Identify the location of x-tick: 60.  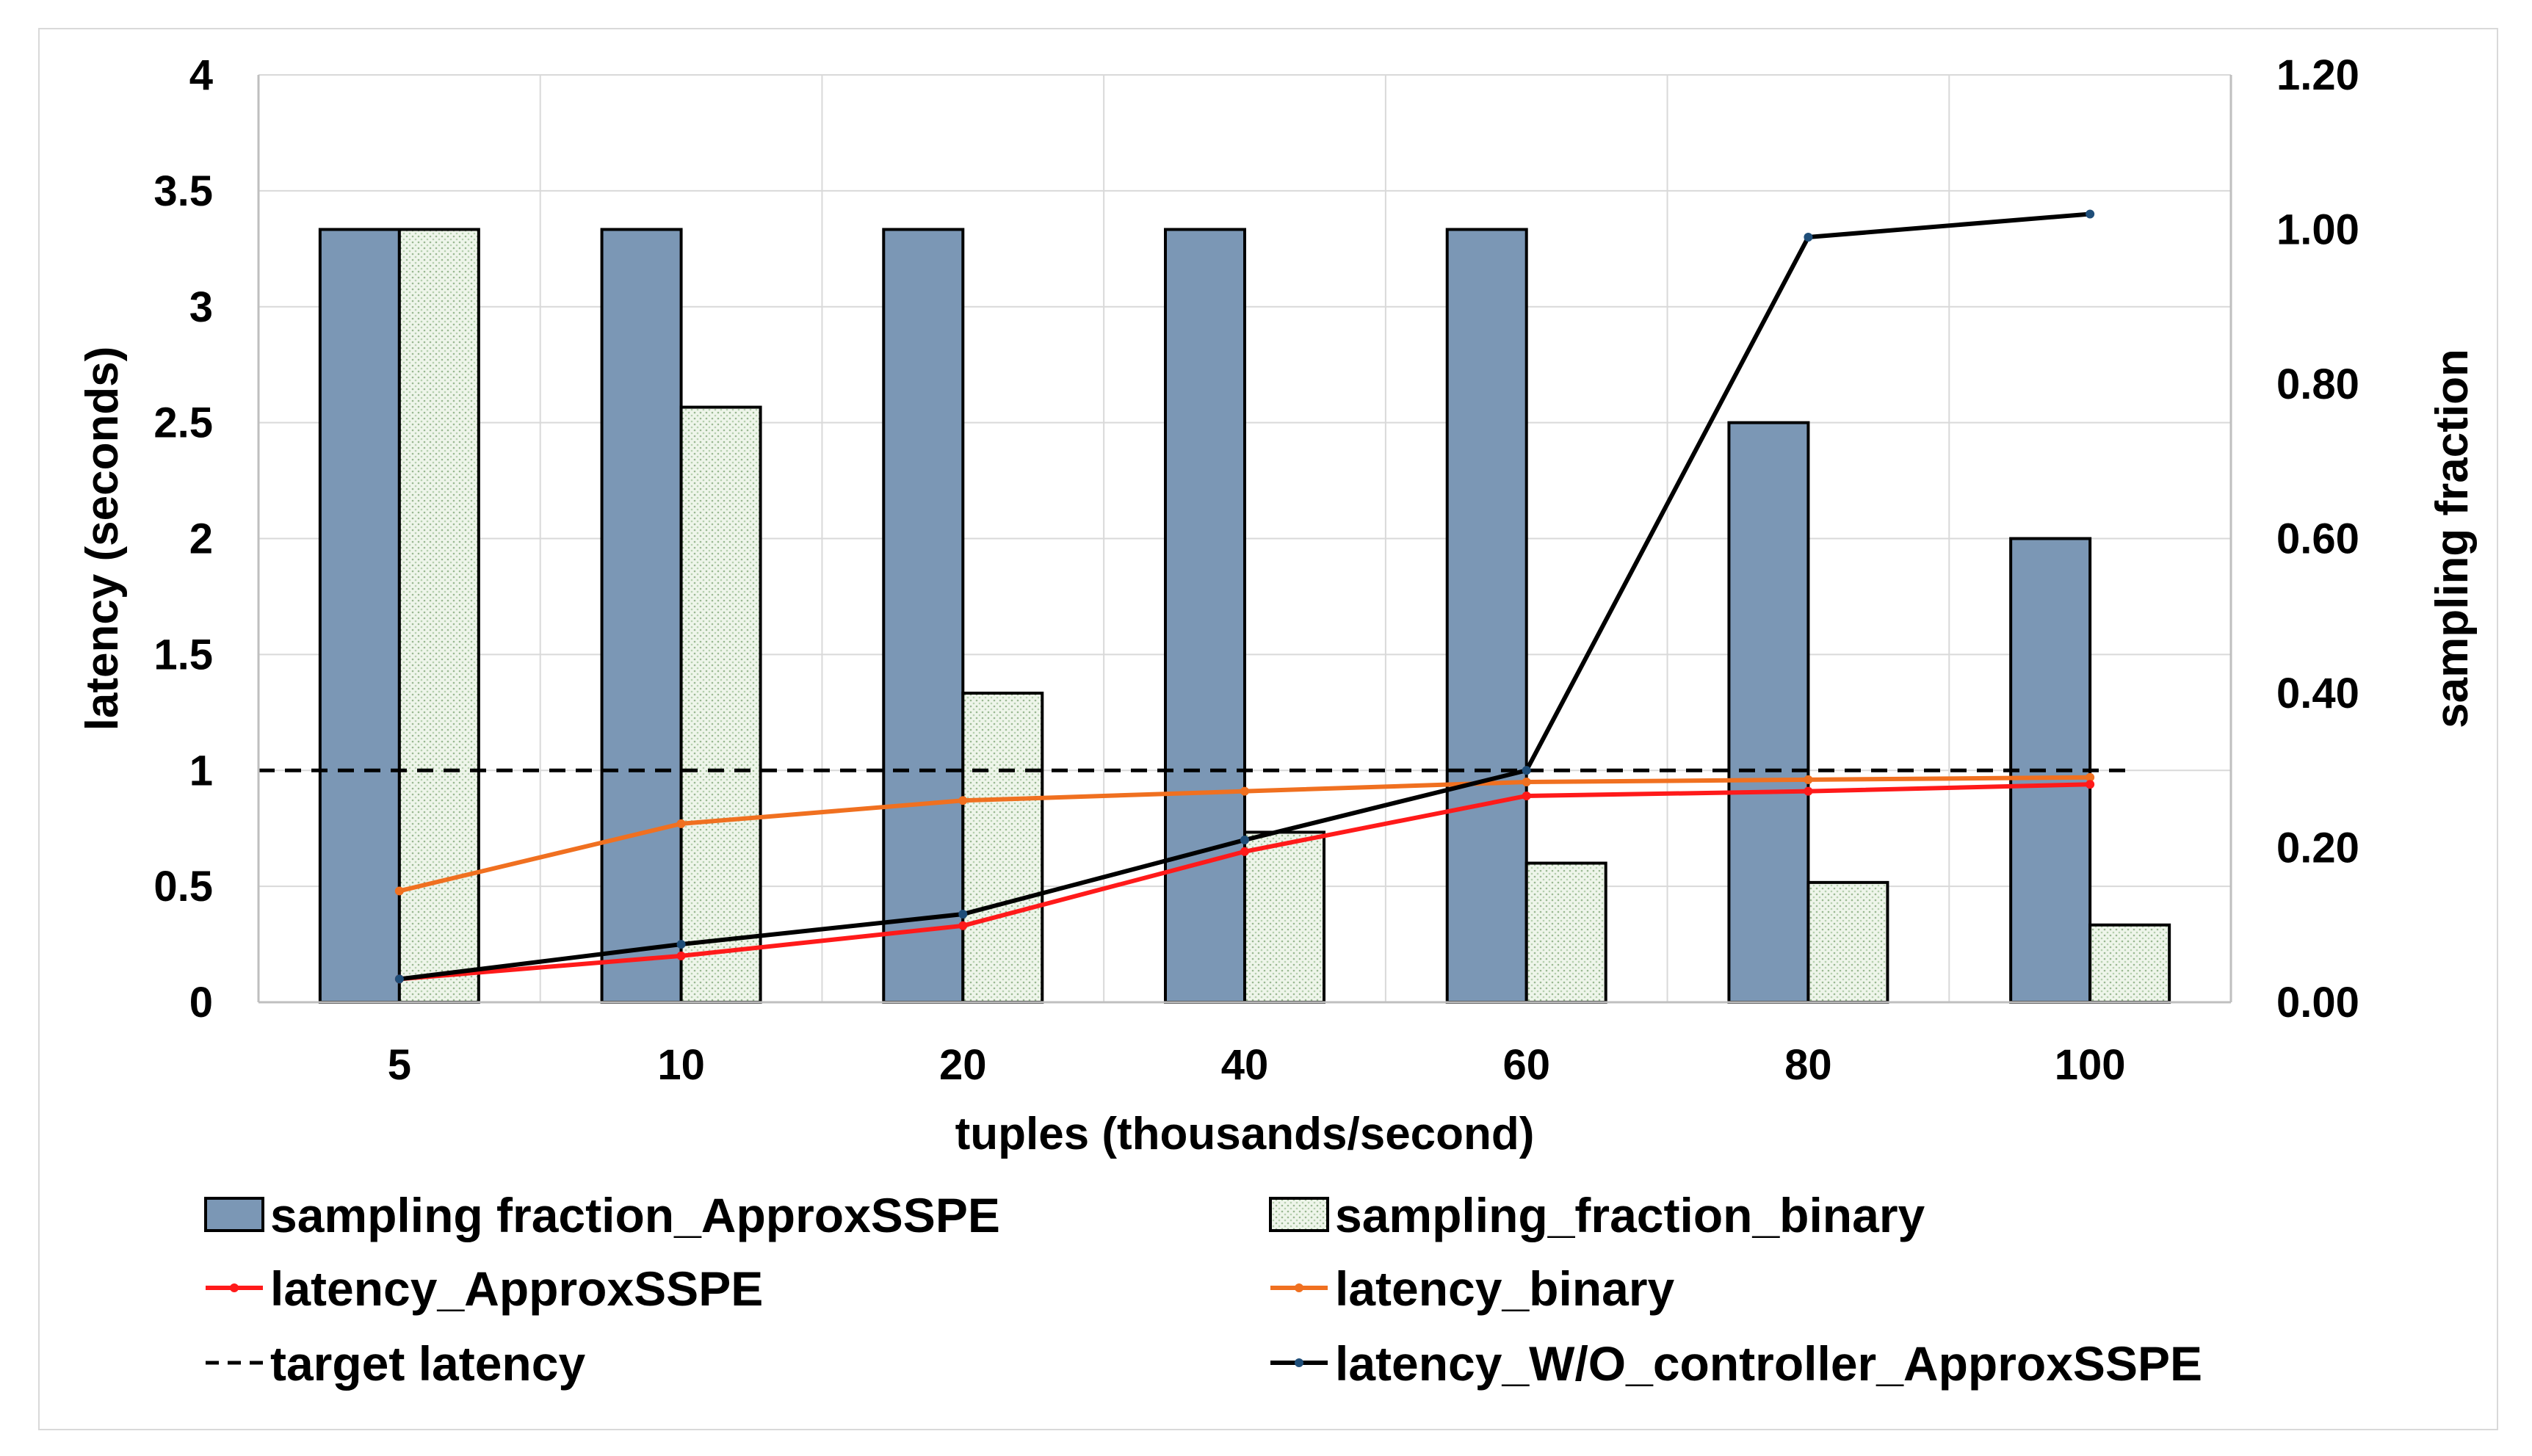
(1526, 1065).